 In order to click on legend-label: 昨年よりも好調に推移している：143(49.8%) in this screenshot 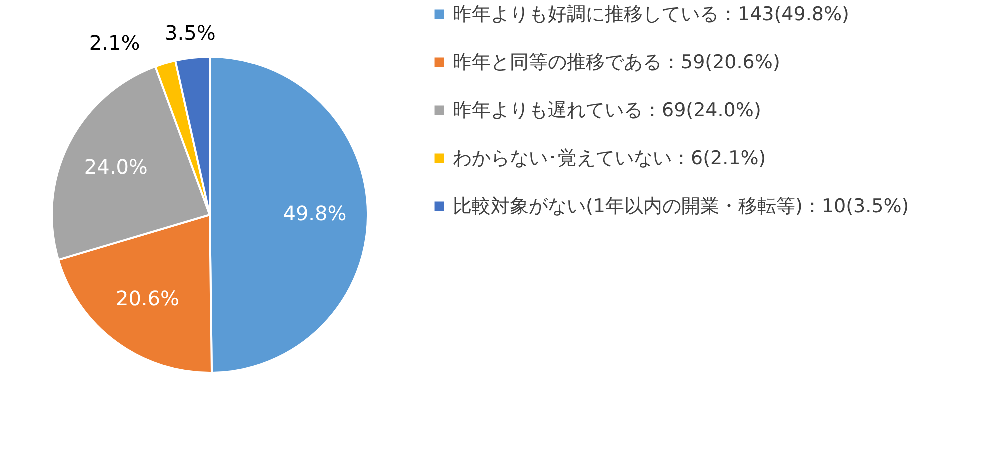, I will do `click(651, 15)`.